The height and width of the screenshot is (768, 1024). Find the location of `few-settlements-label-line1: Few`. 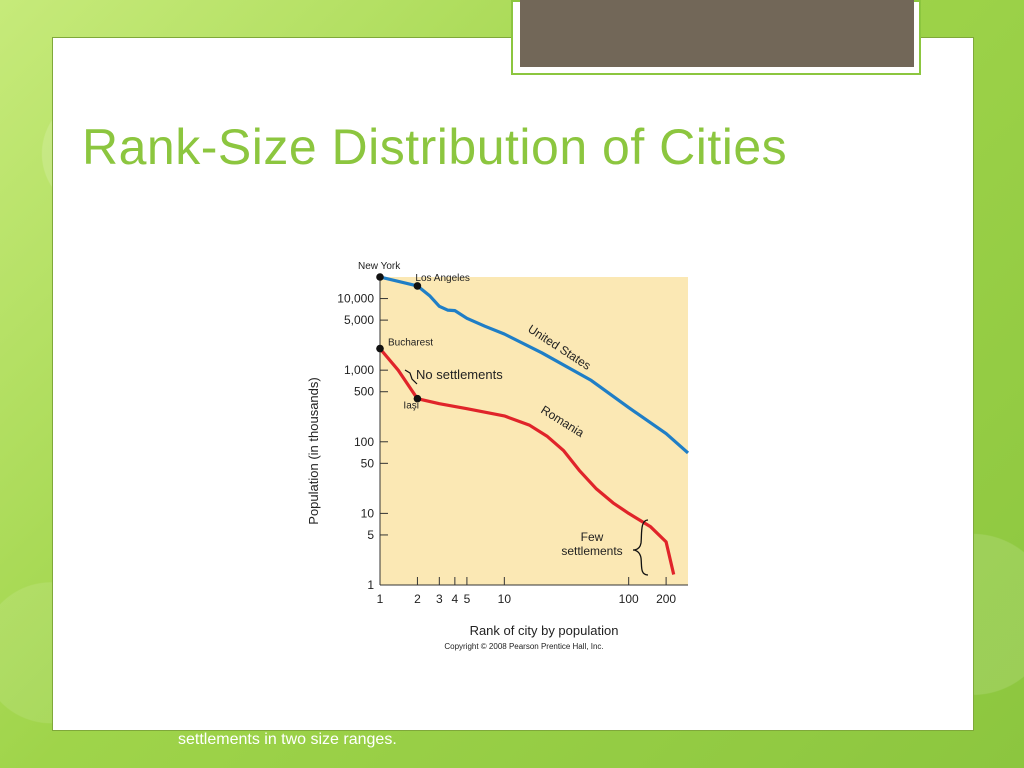

few-settlements-label-line1: Few is located at coordinates (592, 537).